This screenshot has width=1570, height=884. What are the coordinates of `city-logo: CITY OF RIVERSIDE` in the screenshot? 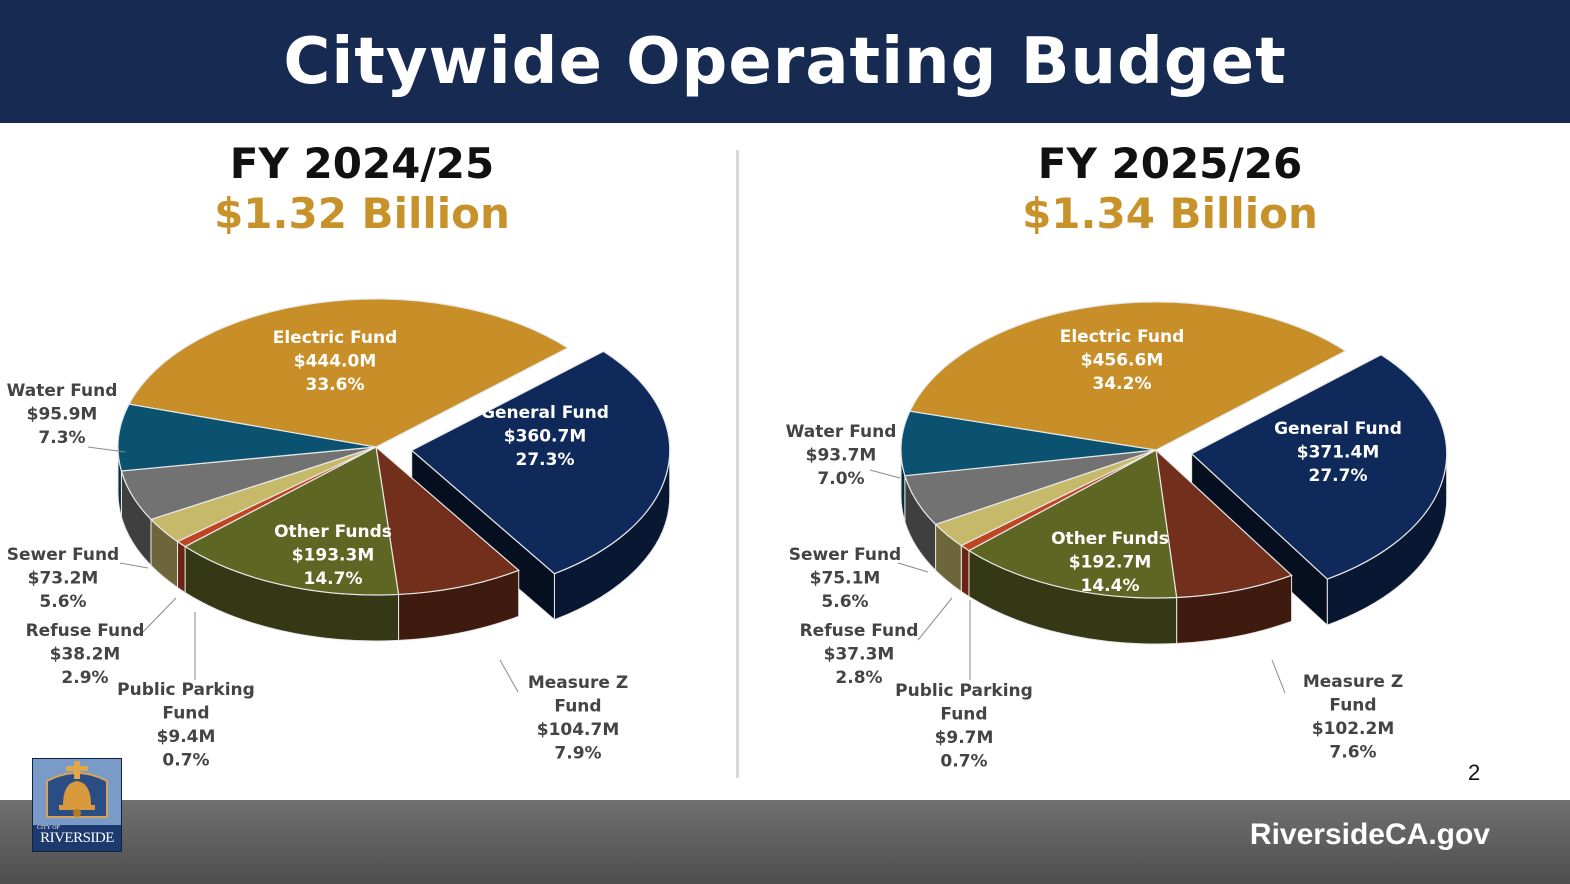 It's located at (77, 805).